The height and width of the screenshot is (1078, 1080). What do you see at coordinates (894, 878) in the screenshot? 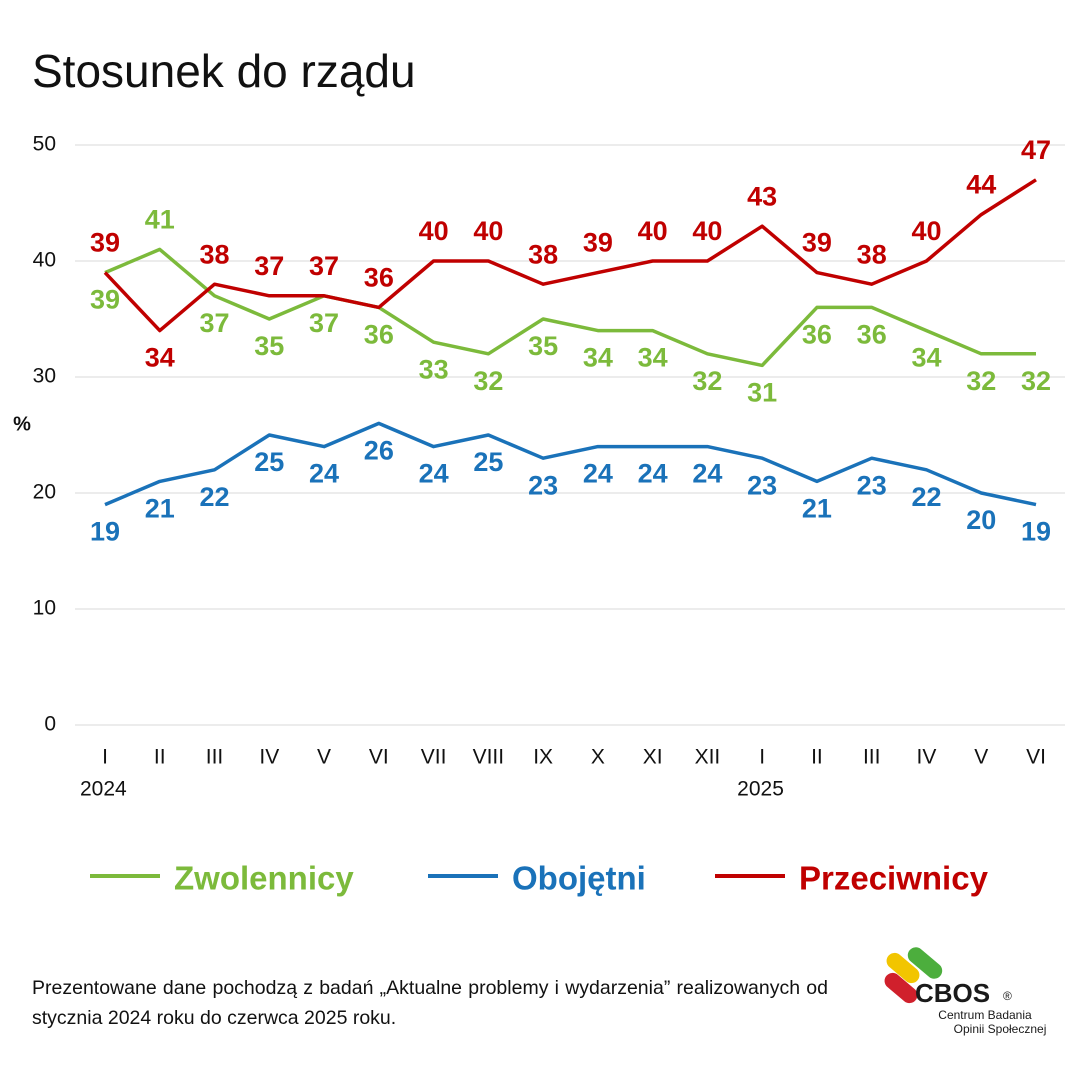
I see `legend-label: Przeciwnicy` at bounding box center [894, 878].